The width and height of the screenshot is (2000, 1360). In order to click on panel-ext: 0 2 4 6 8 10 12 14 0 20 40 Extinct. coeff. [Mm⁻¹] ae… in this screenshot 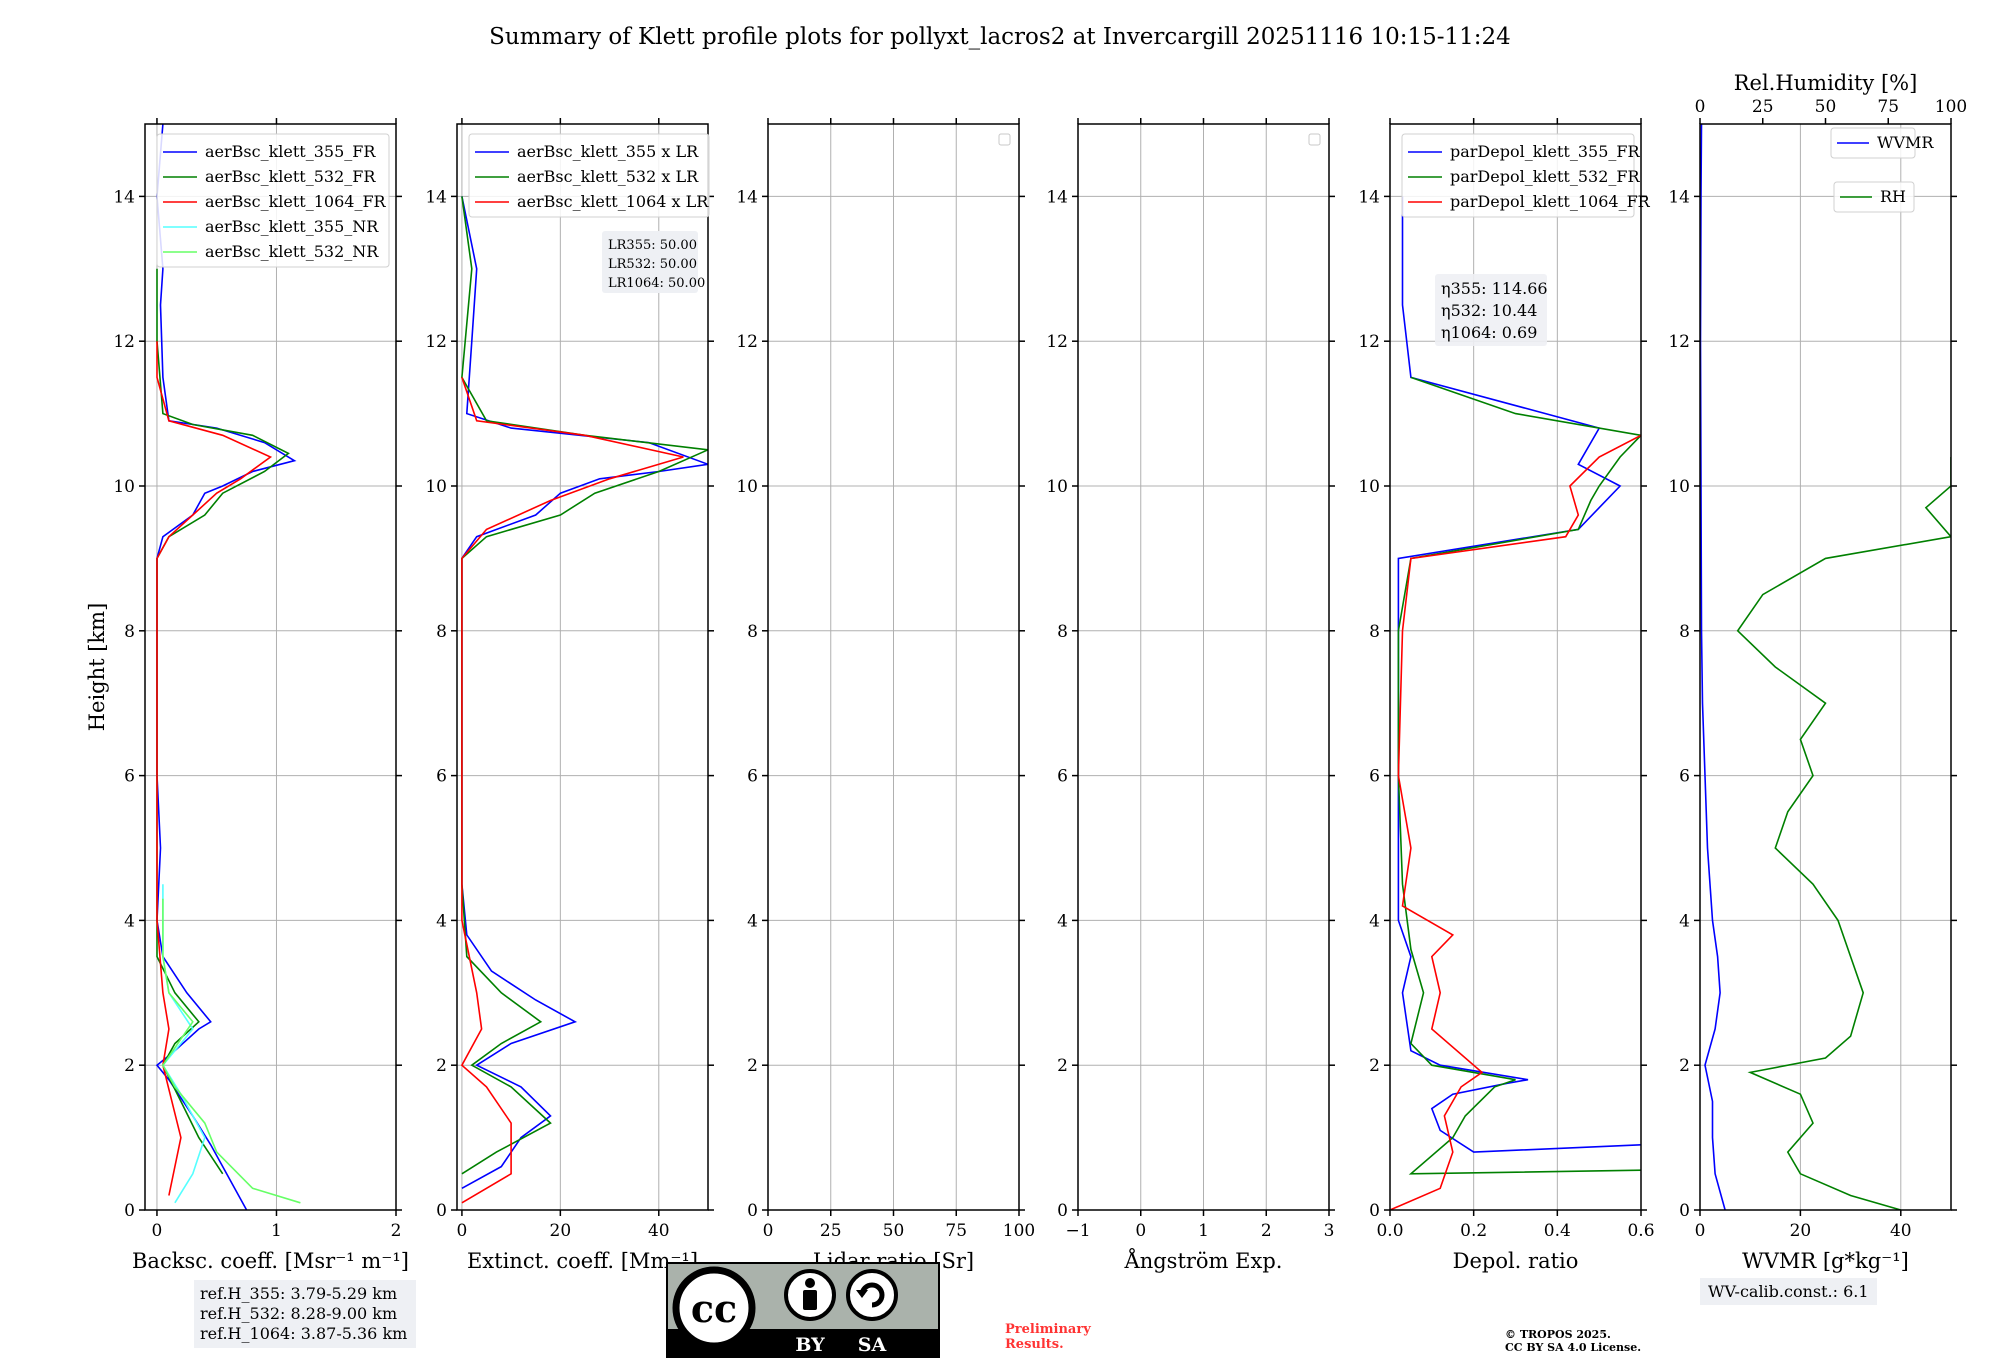, I will do `click(569, 695)`.